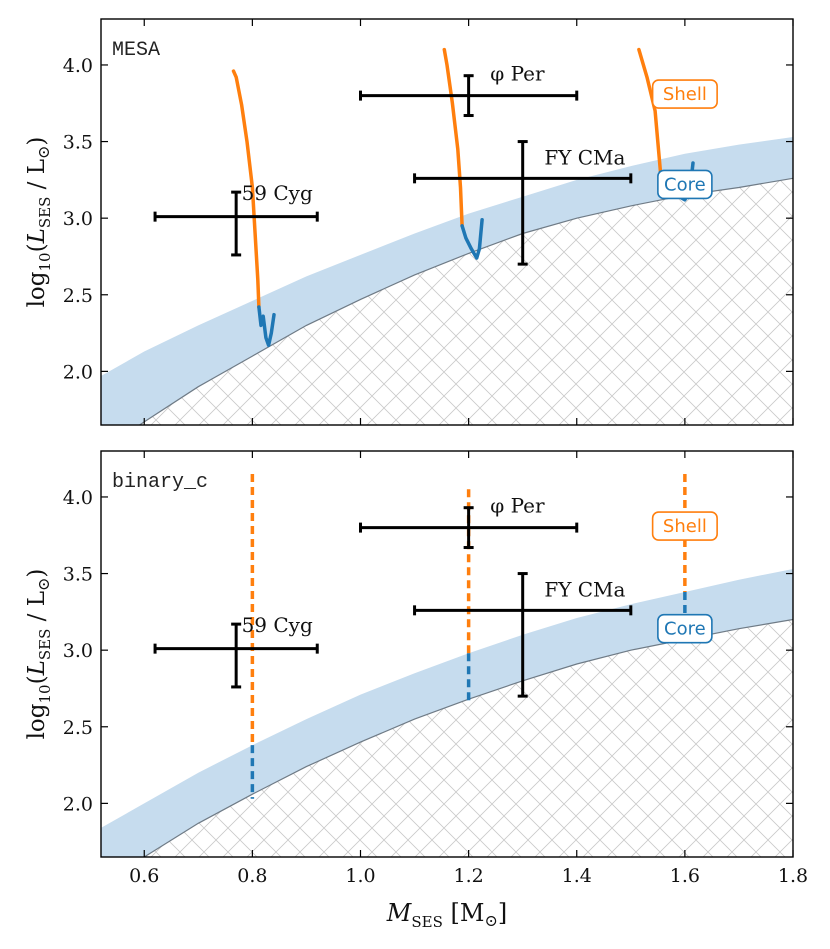 Image resolution: width=830 pixels, height=949 pixels. I want to click on track-1-shell, so click(453, 137).